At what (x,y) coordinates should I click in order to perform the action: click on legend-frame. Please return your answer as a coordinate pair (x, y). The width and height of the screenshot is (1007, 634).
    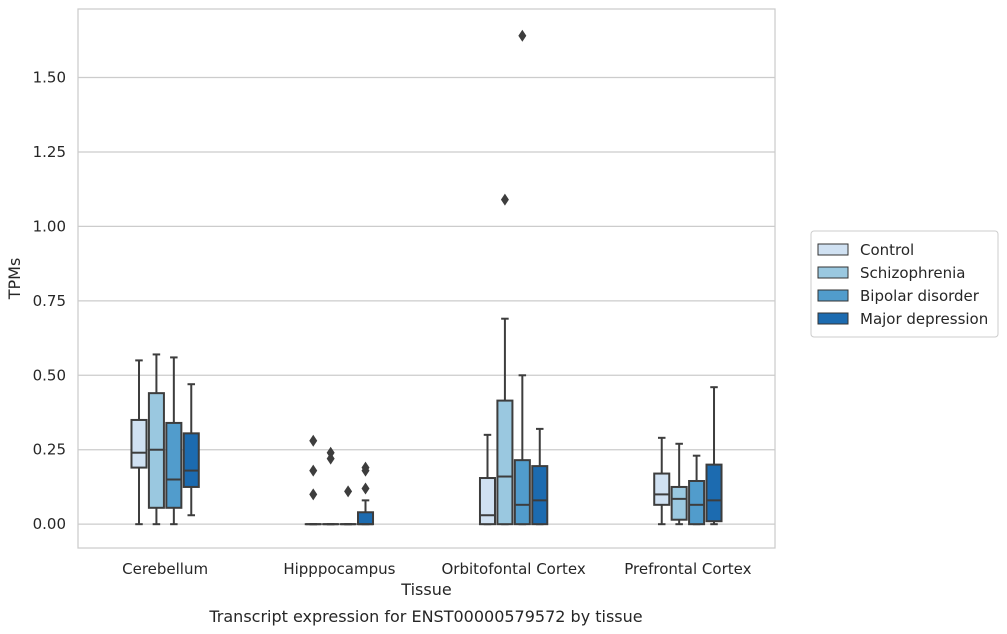
    Looking at the image, I should click on (904, 284).